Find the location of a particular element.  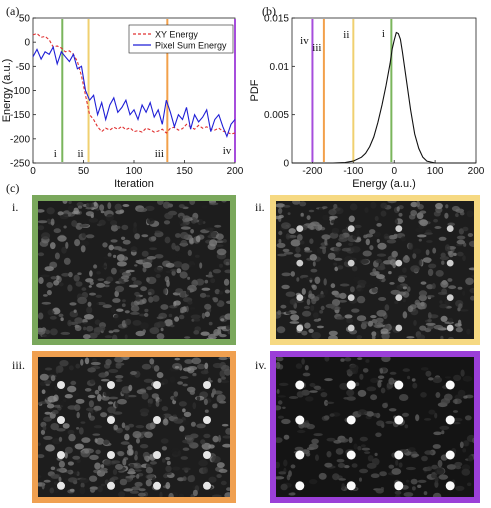

x-tick-label: 150 is located at coordinates (184, 171).